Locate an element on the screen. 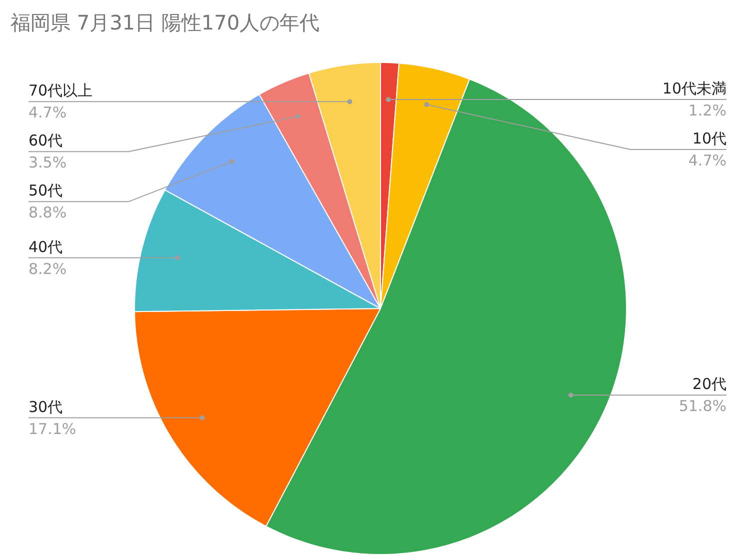 This screenshot has width=748, height=556. slice-label: 60代 is located at coordinates (45, 141).